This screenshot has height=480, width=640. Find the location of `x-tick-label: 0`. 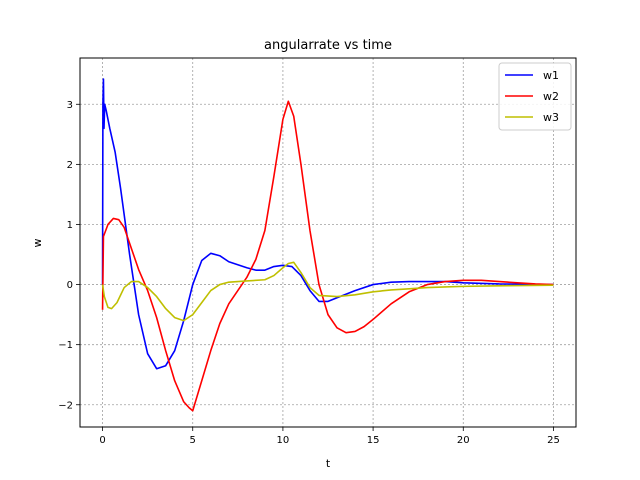

x-tick-label: 0 is located at coordinates (102, 440).